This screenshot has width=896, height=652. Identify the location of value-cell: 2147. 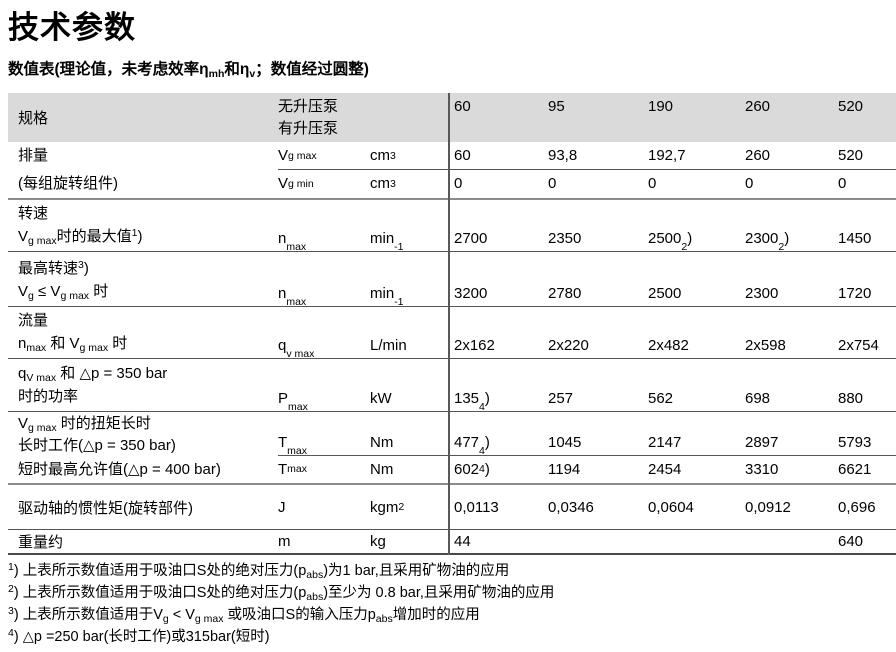
(665, 442).